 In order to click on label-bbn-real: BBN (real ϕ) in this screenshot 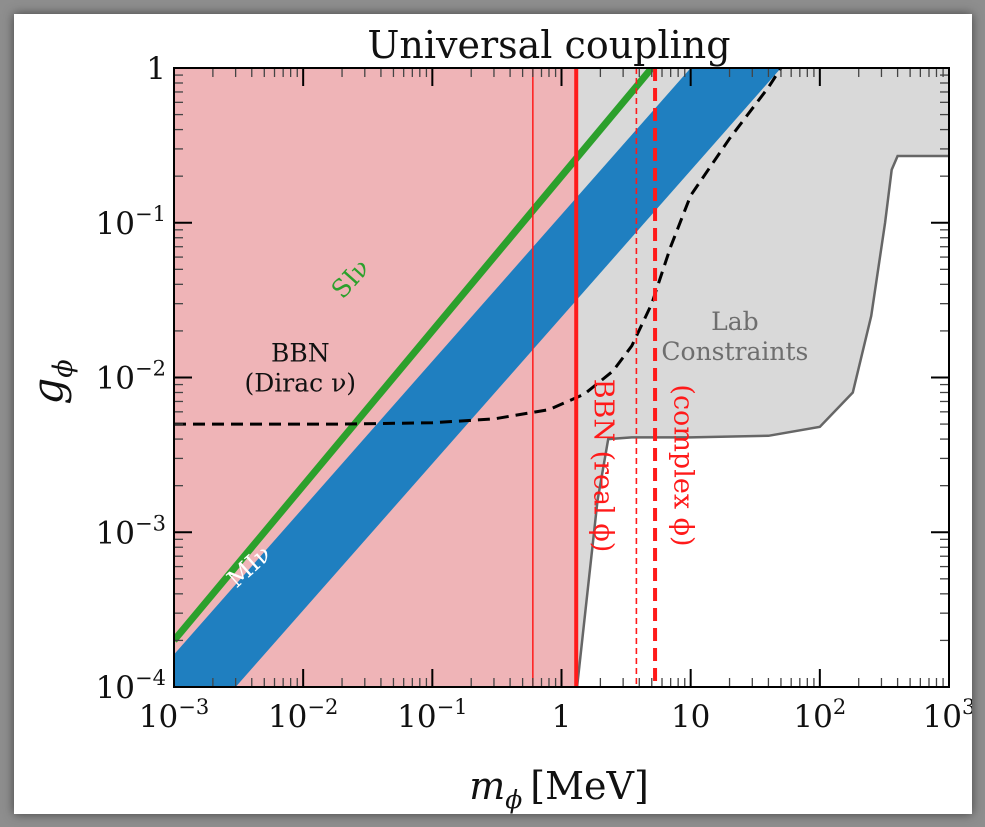, I will do `click(602, 466)`.